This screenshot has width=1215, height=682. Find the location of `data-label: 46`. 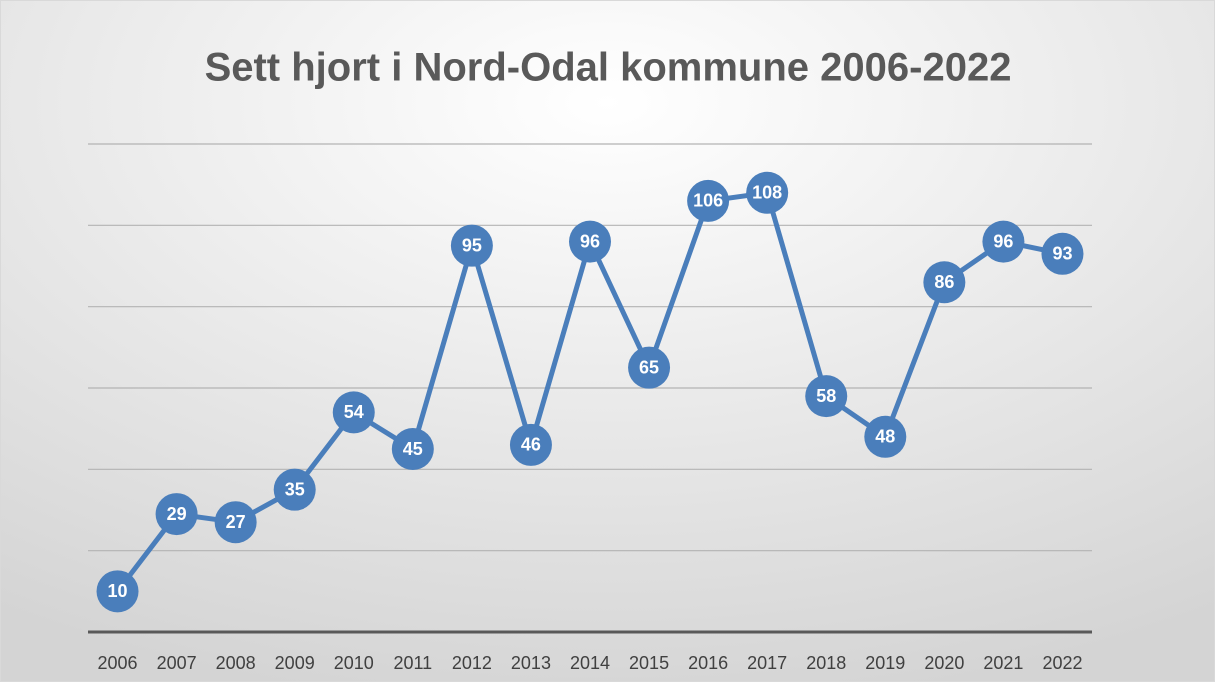

data-label: 46 is located at coordinates (531, 445).